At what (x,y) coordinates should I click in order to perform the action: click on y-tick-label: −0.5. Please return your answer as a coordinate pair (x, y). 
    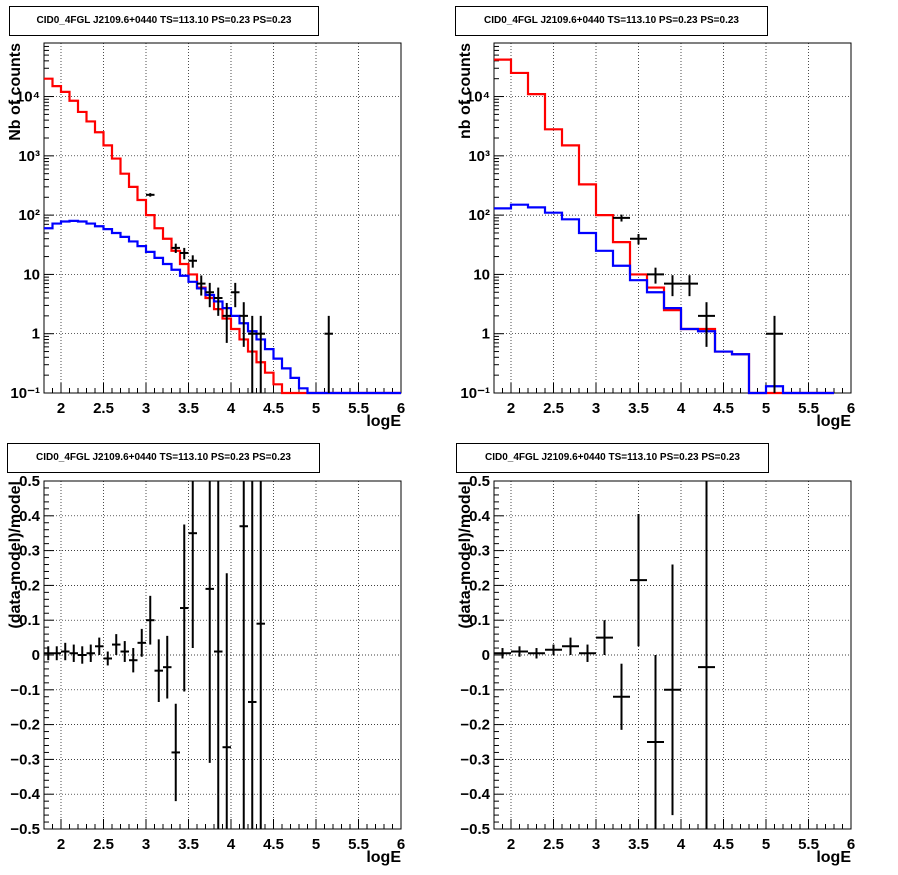
    Looking at the image, I should click on (25, 829).